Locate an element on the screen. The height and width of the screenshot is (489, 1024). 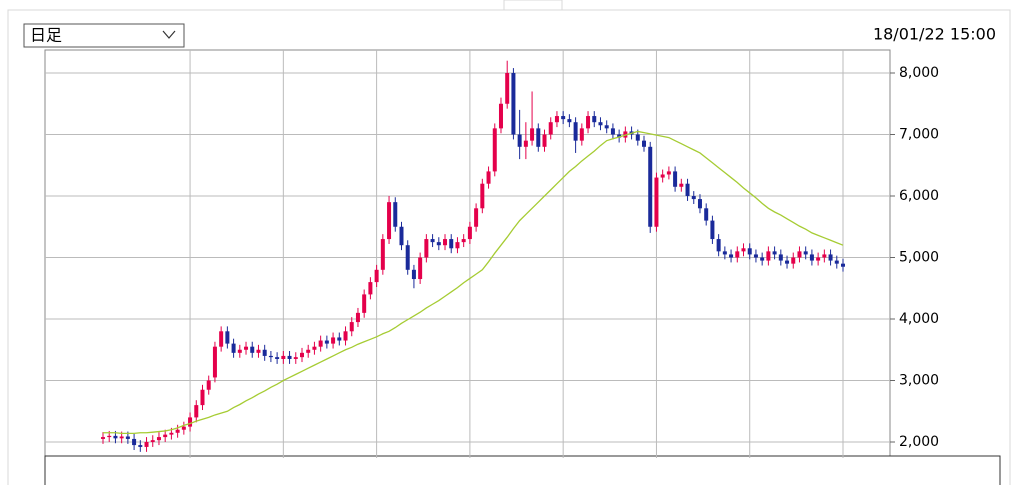
dropdown-arrow is located at coordinates (169, 34).